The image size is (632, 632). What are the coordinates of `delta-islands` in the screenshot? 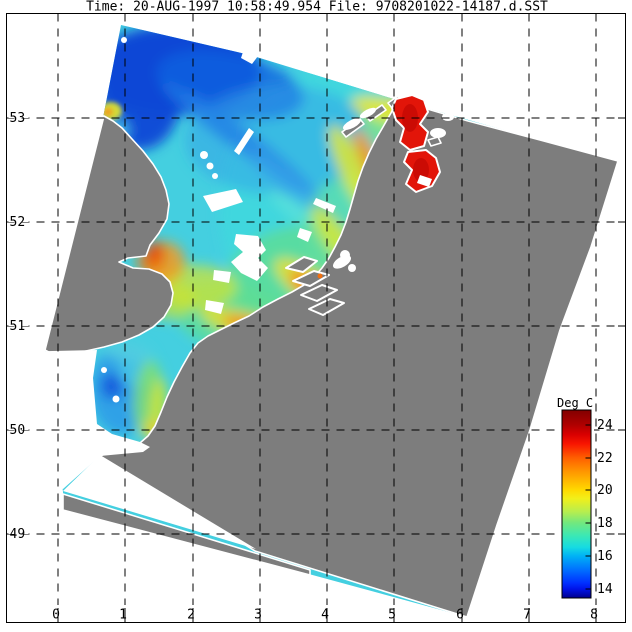 It's located at (315, 286).